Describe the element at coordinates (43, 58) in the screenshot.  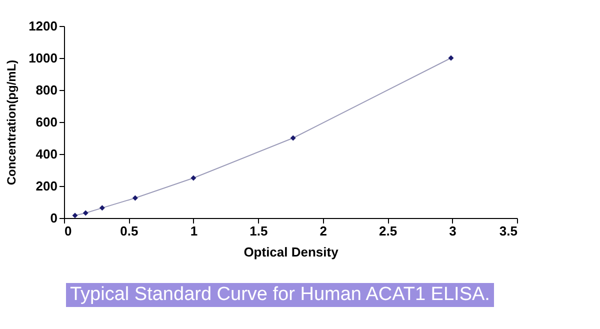
I see `y-tick-label: 1000` at that location.